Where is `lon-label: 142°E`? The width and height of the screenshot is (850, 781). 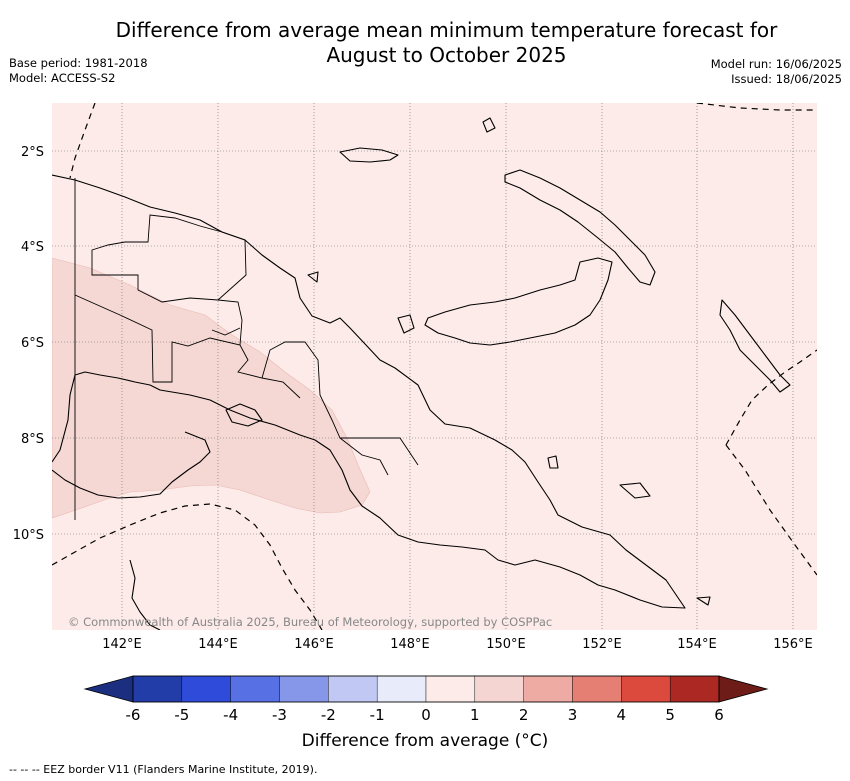 lon-label: 142°E is located at coordinates (122, 644).